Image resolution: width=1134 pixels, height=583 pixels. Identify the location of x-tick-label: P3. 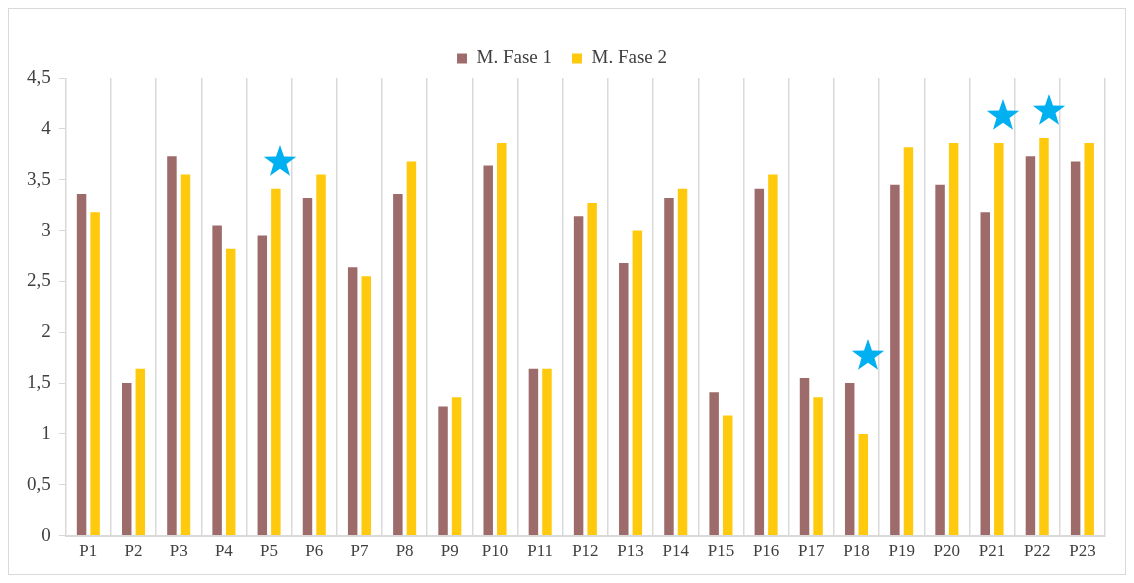
(178, 551).